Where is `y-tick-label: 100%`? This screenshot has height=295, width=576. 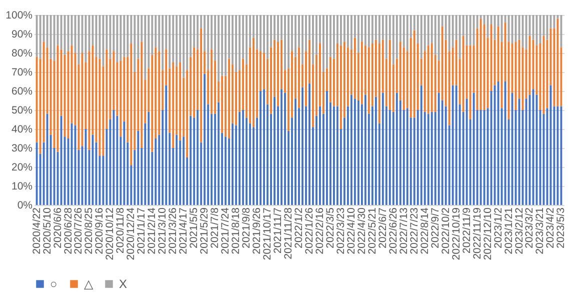 y-tick-label: 100% is located at coordinates (19, 16).